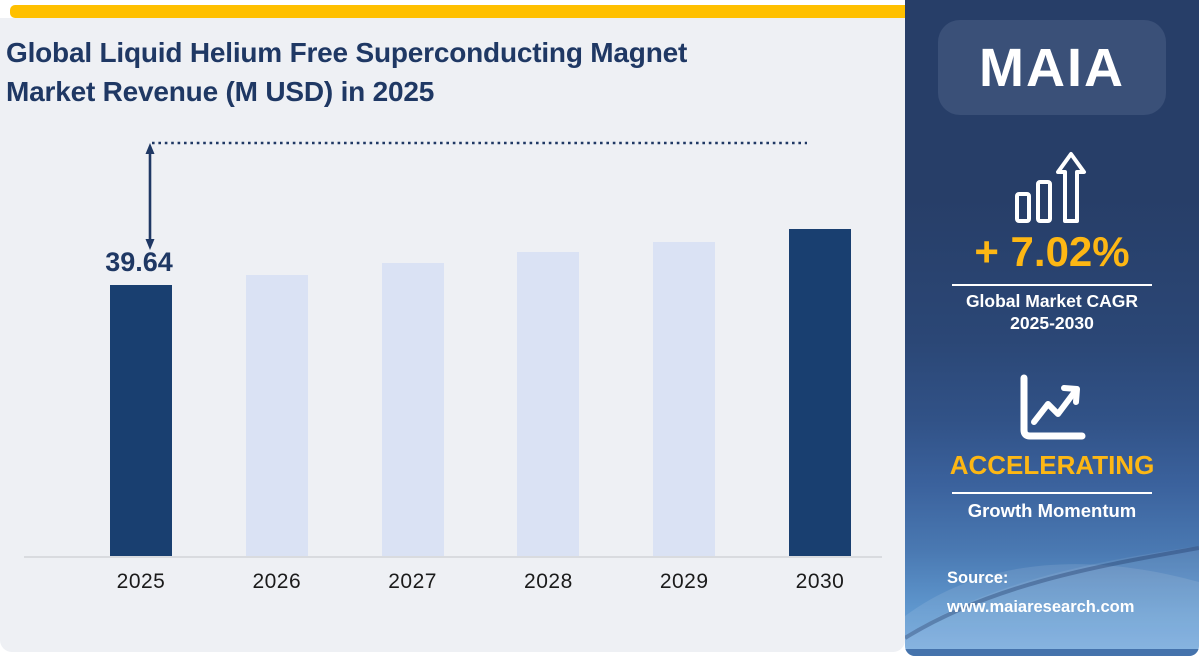 This screenshot has height=665, width=1199. Describe the element at coordinates (820, 393) in the screenshot. I see `bar-2030` at that location.